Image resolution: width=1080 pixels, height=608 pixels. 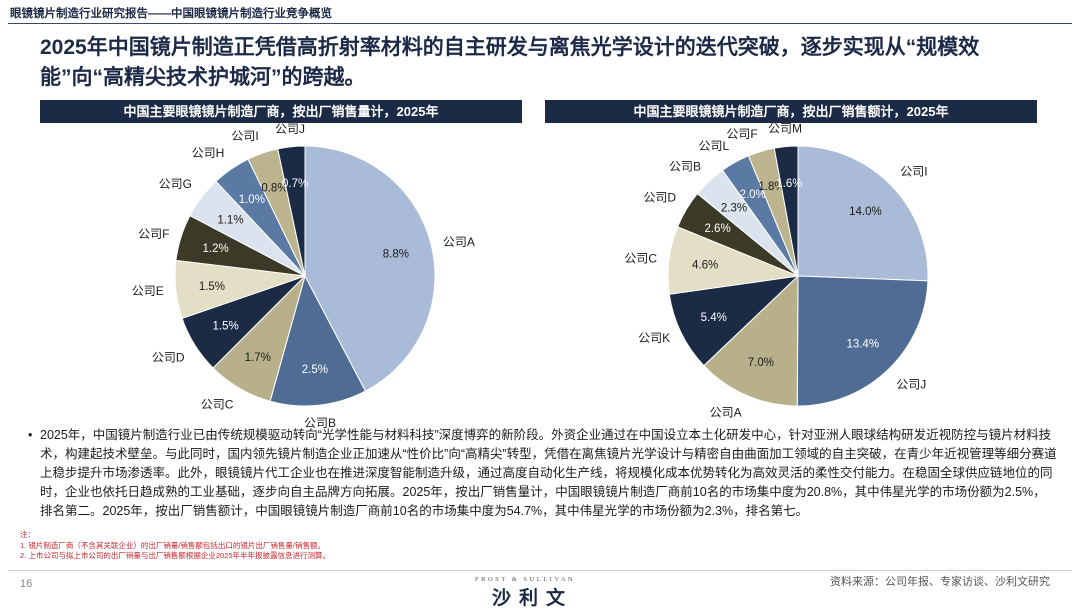 What do you see at coordinates (911, 385) in the screenshot?
I see `pie-category-label-1-1: 公司J` at bounding box center [911, 385].